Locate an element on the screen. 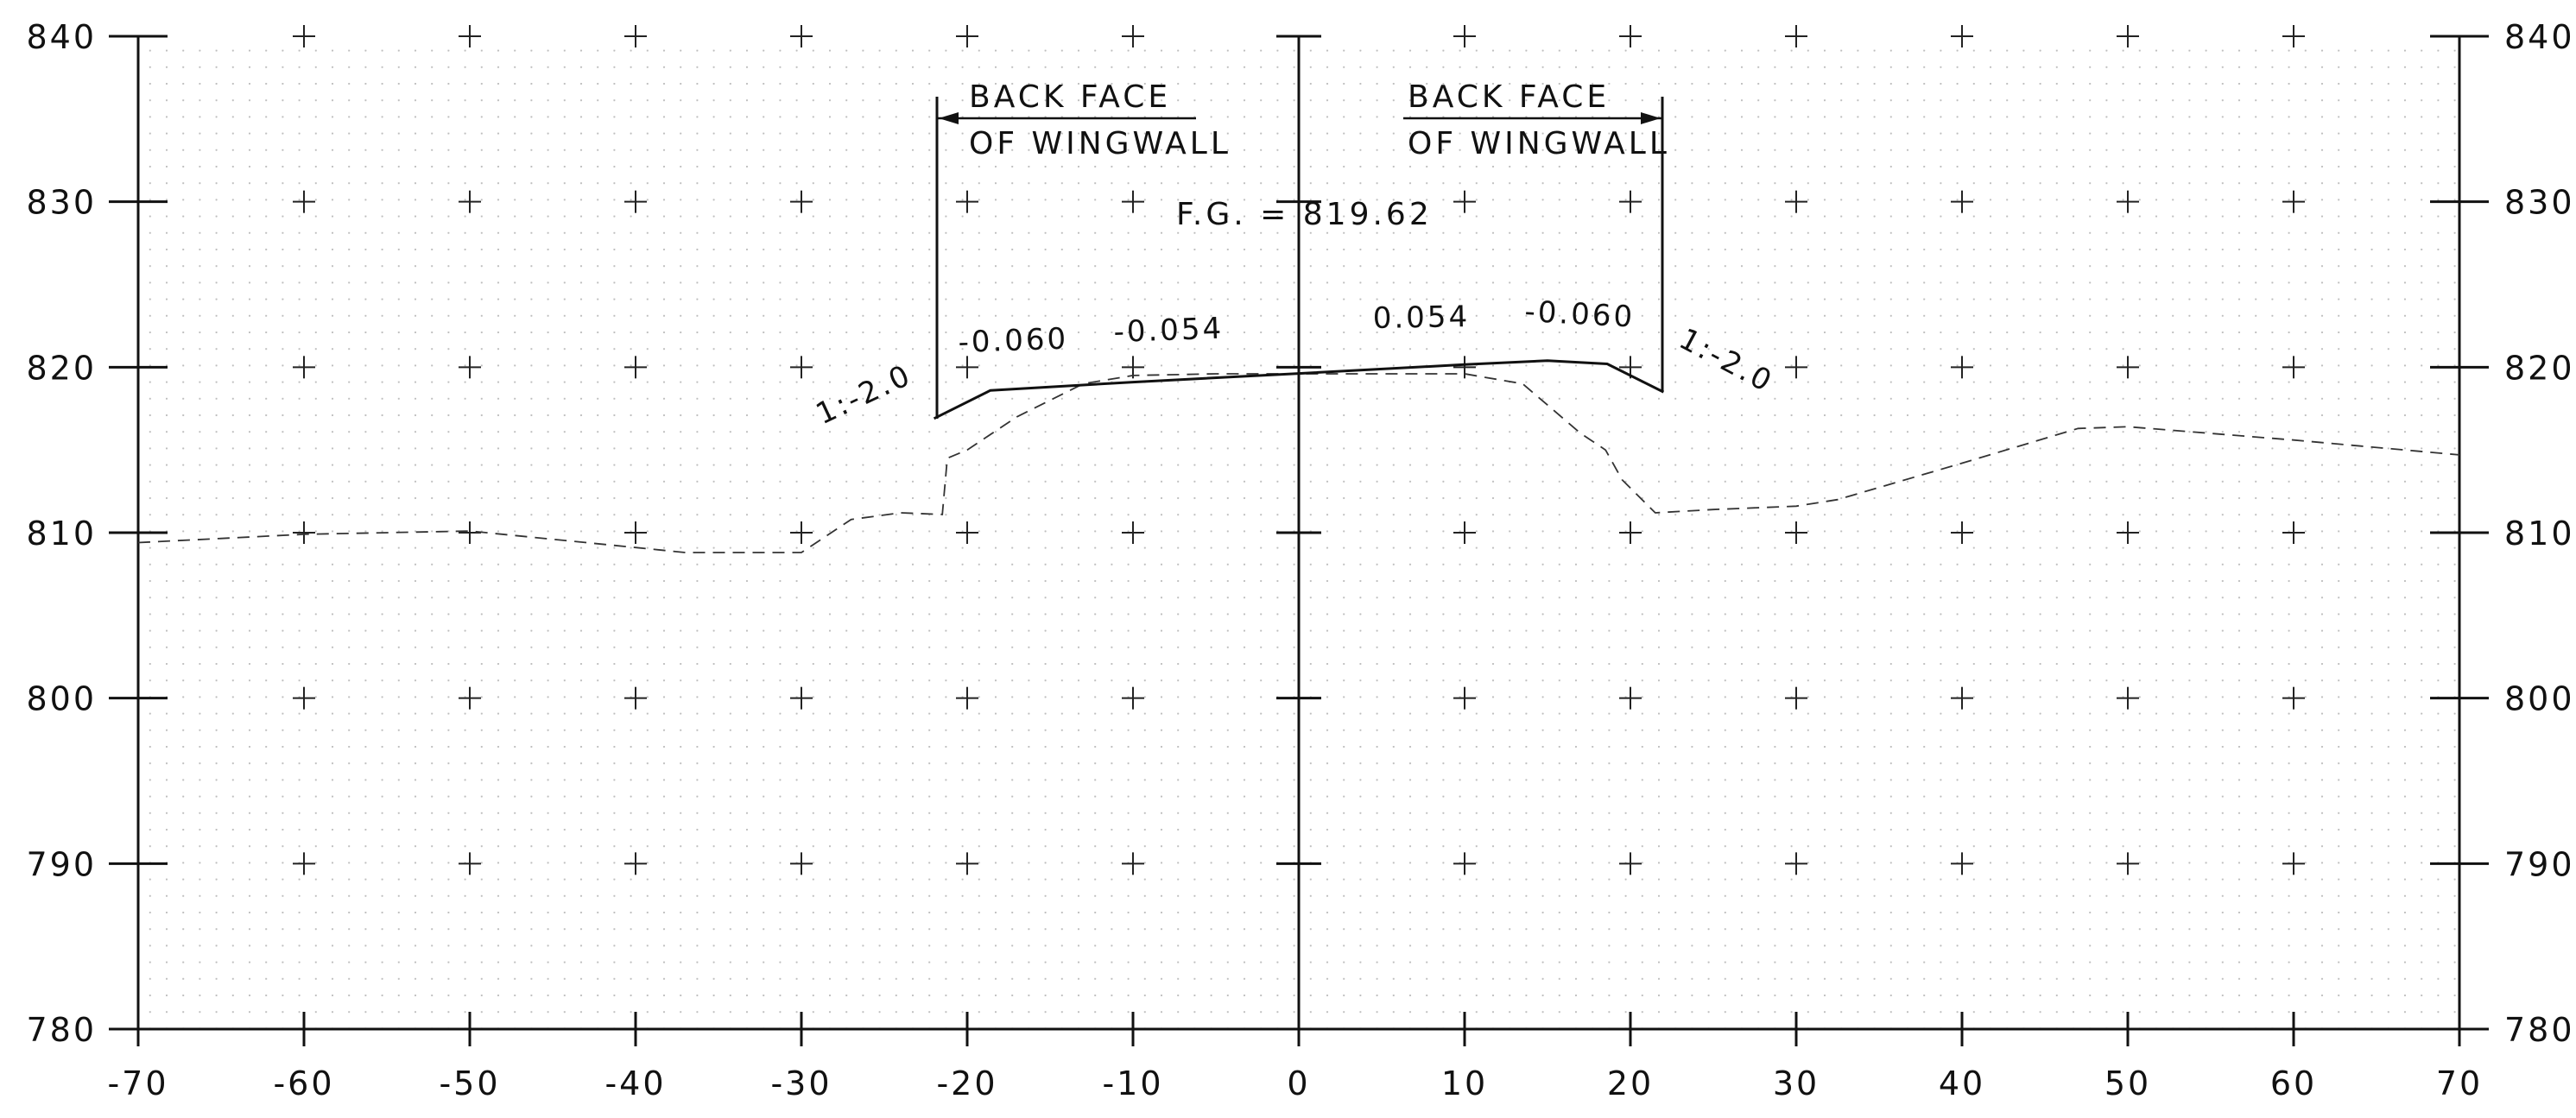 This screenshot has width=2576, height=1118. x-tick-label: 20 is located at coordinates (1630, 1083).